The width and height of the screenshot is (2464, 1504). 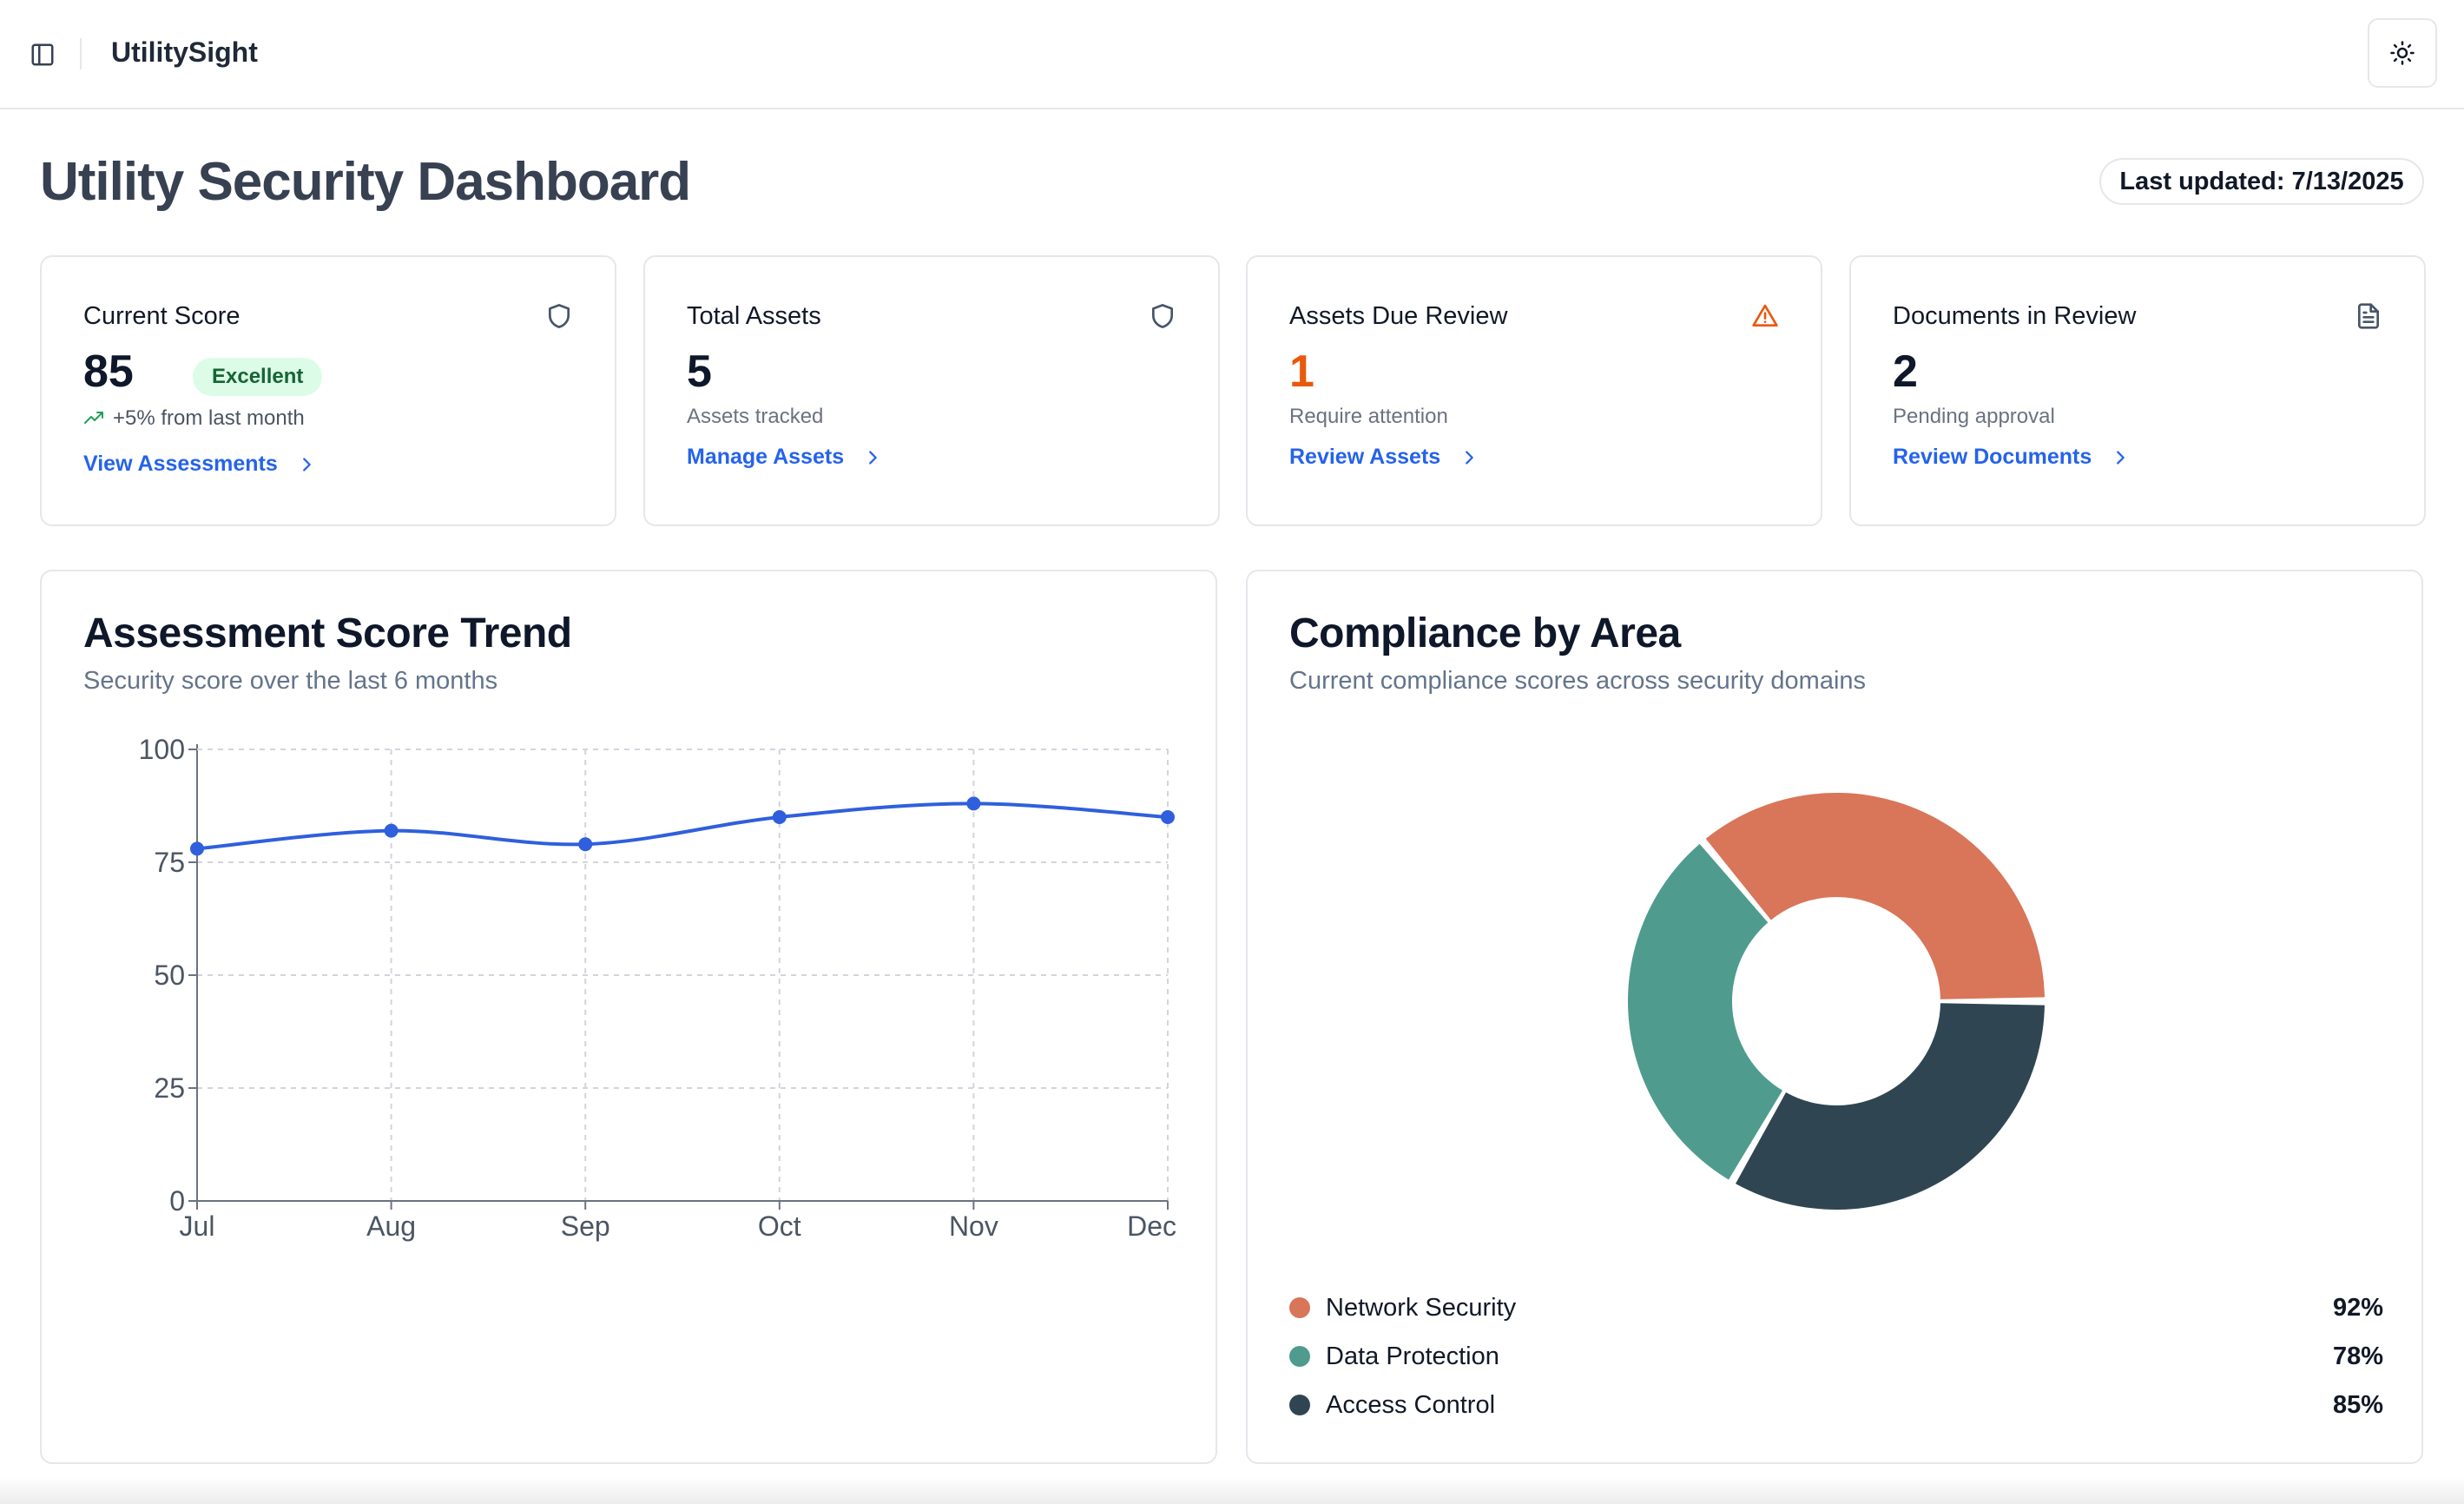 I want to click on x-tick-label: Sep, so click(x=585, y=1226).